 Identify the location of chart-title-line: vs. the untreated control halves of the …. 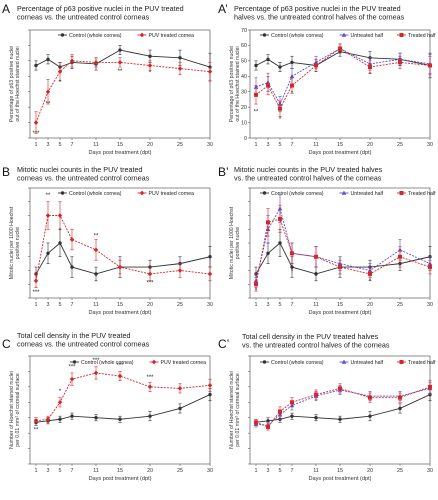
(308, 178).